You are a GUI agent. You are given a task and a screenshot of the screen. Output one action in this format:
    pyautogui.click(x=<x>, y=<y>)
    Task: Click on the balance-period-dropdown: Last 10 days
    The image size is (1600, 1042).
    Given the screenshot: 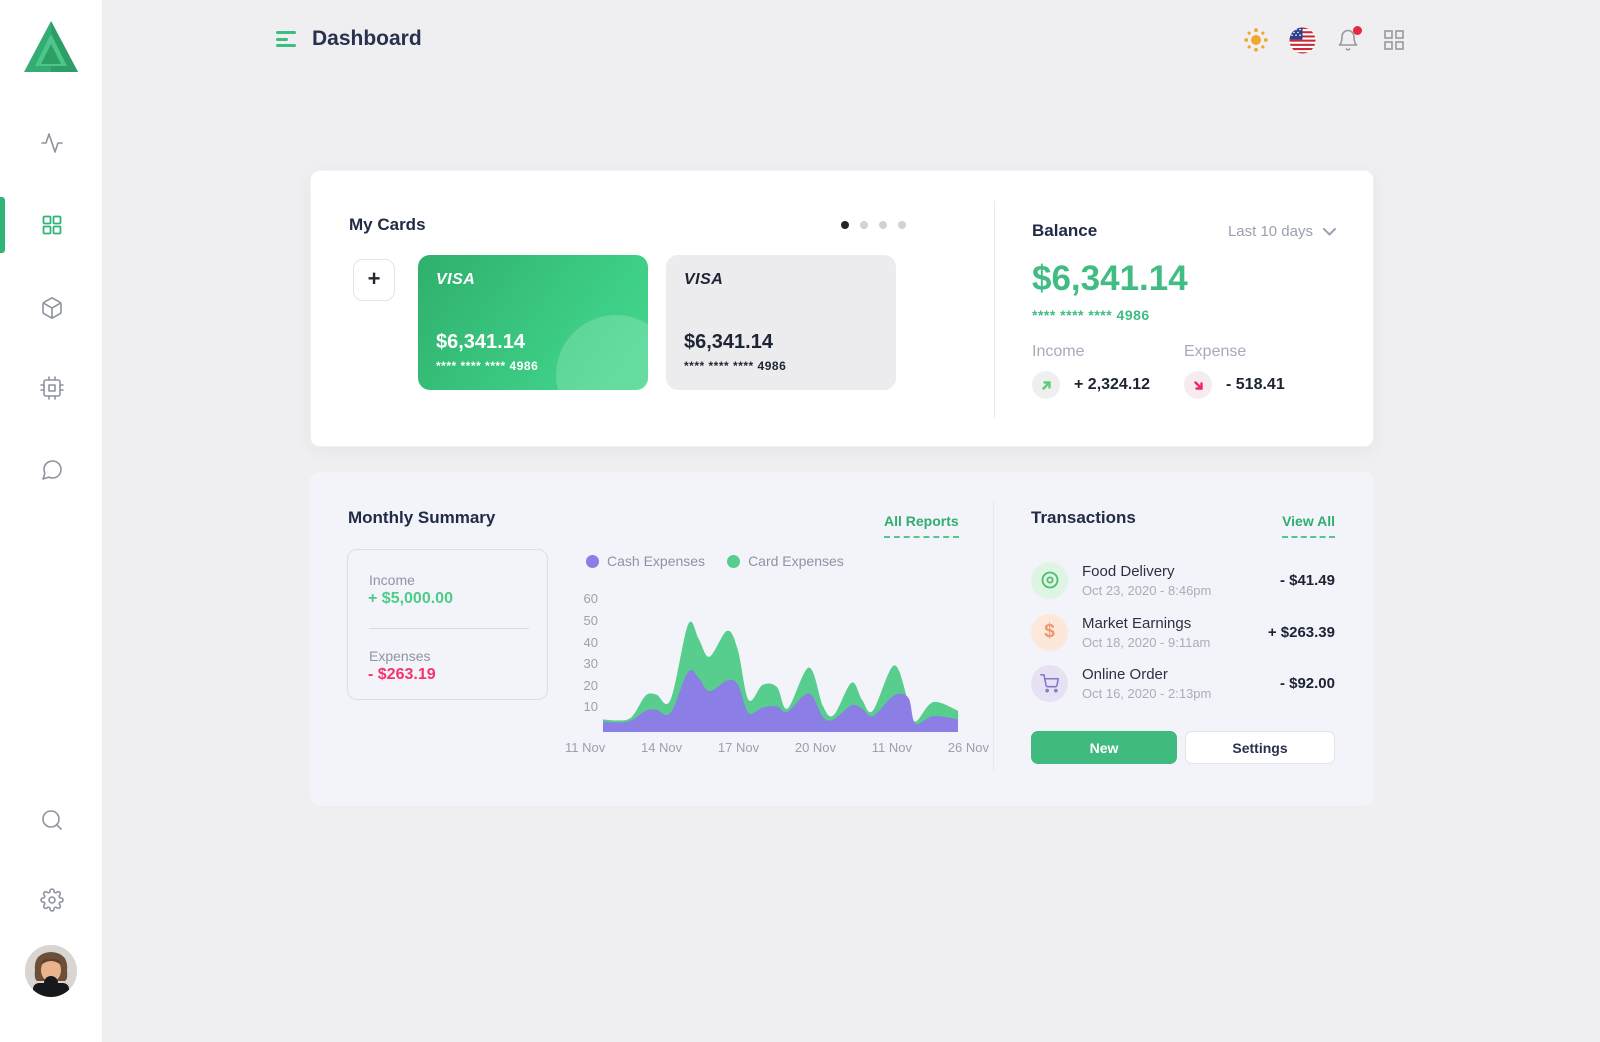 What is the action you would take?
    pyautogui.click(x=1282, y=231)
    